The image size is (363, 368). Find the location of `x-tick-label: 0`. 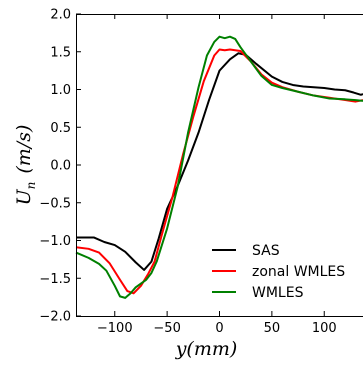

x-tick-label: 0 is located at coordinates (219, 328).